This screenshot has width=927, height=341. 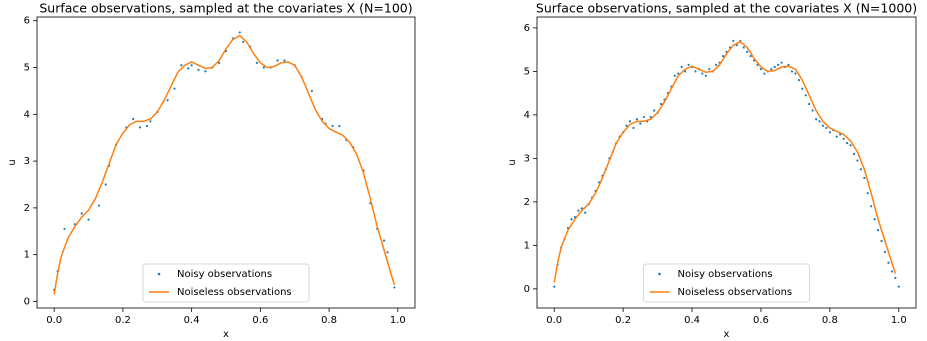 What do you see at coordinates (260, 320) in the screenshot?
I see `x-tick-label: 0.6` at bounding box center [260, 320].